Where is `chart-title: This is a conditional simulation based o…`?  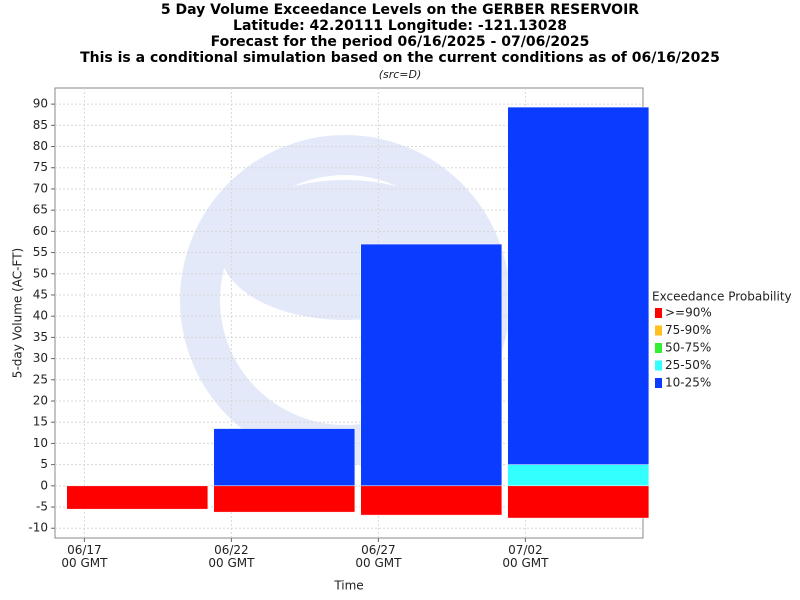
chart-title: This is a conditional simulation based o… is located at coordinates (400, 58).